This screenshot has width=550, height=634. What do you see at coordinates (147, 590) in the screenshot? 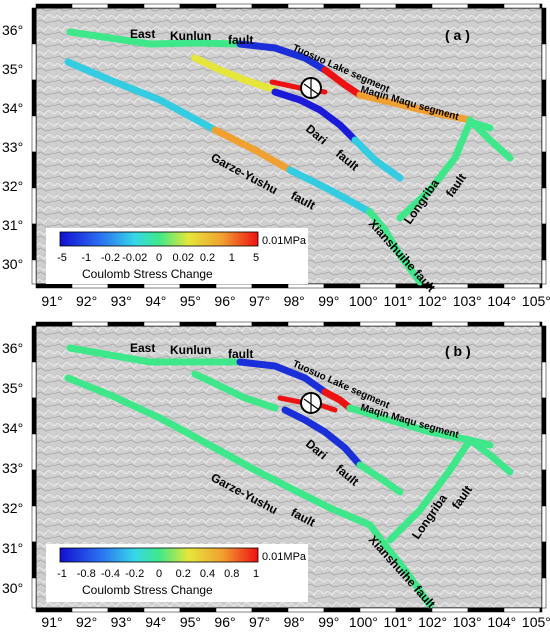
I see `colorbar-b-title: Coulomb Stress Change` at bounding box center [147, 590].